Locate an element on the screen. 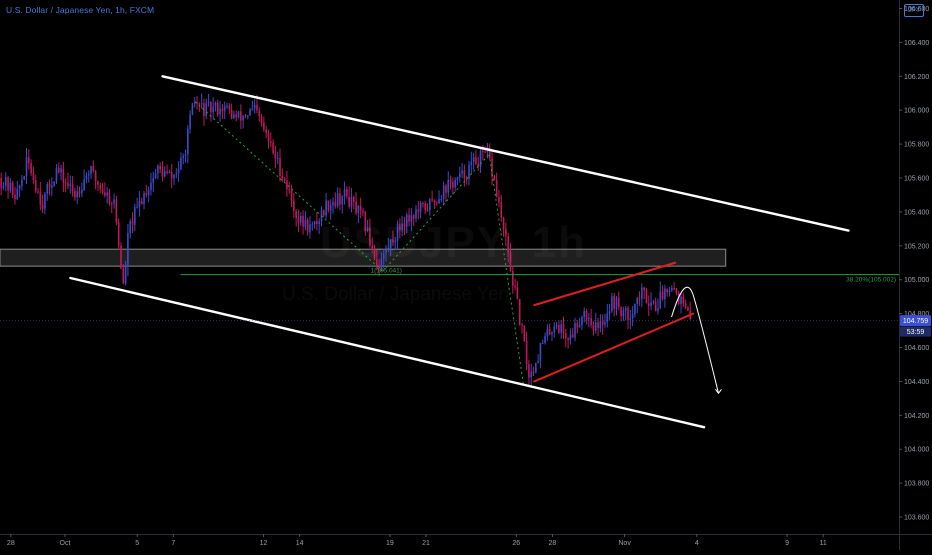  symbol-description: U.S. Dollar / Japanese Yen is located at coordinates (58, 10).